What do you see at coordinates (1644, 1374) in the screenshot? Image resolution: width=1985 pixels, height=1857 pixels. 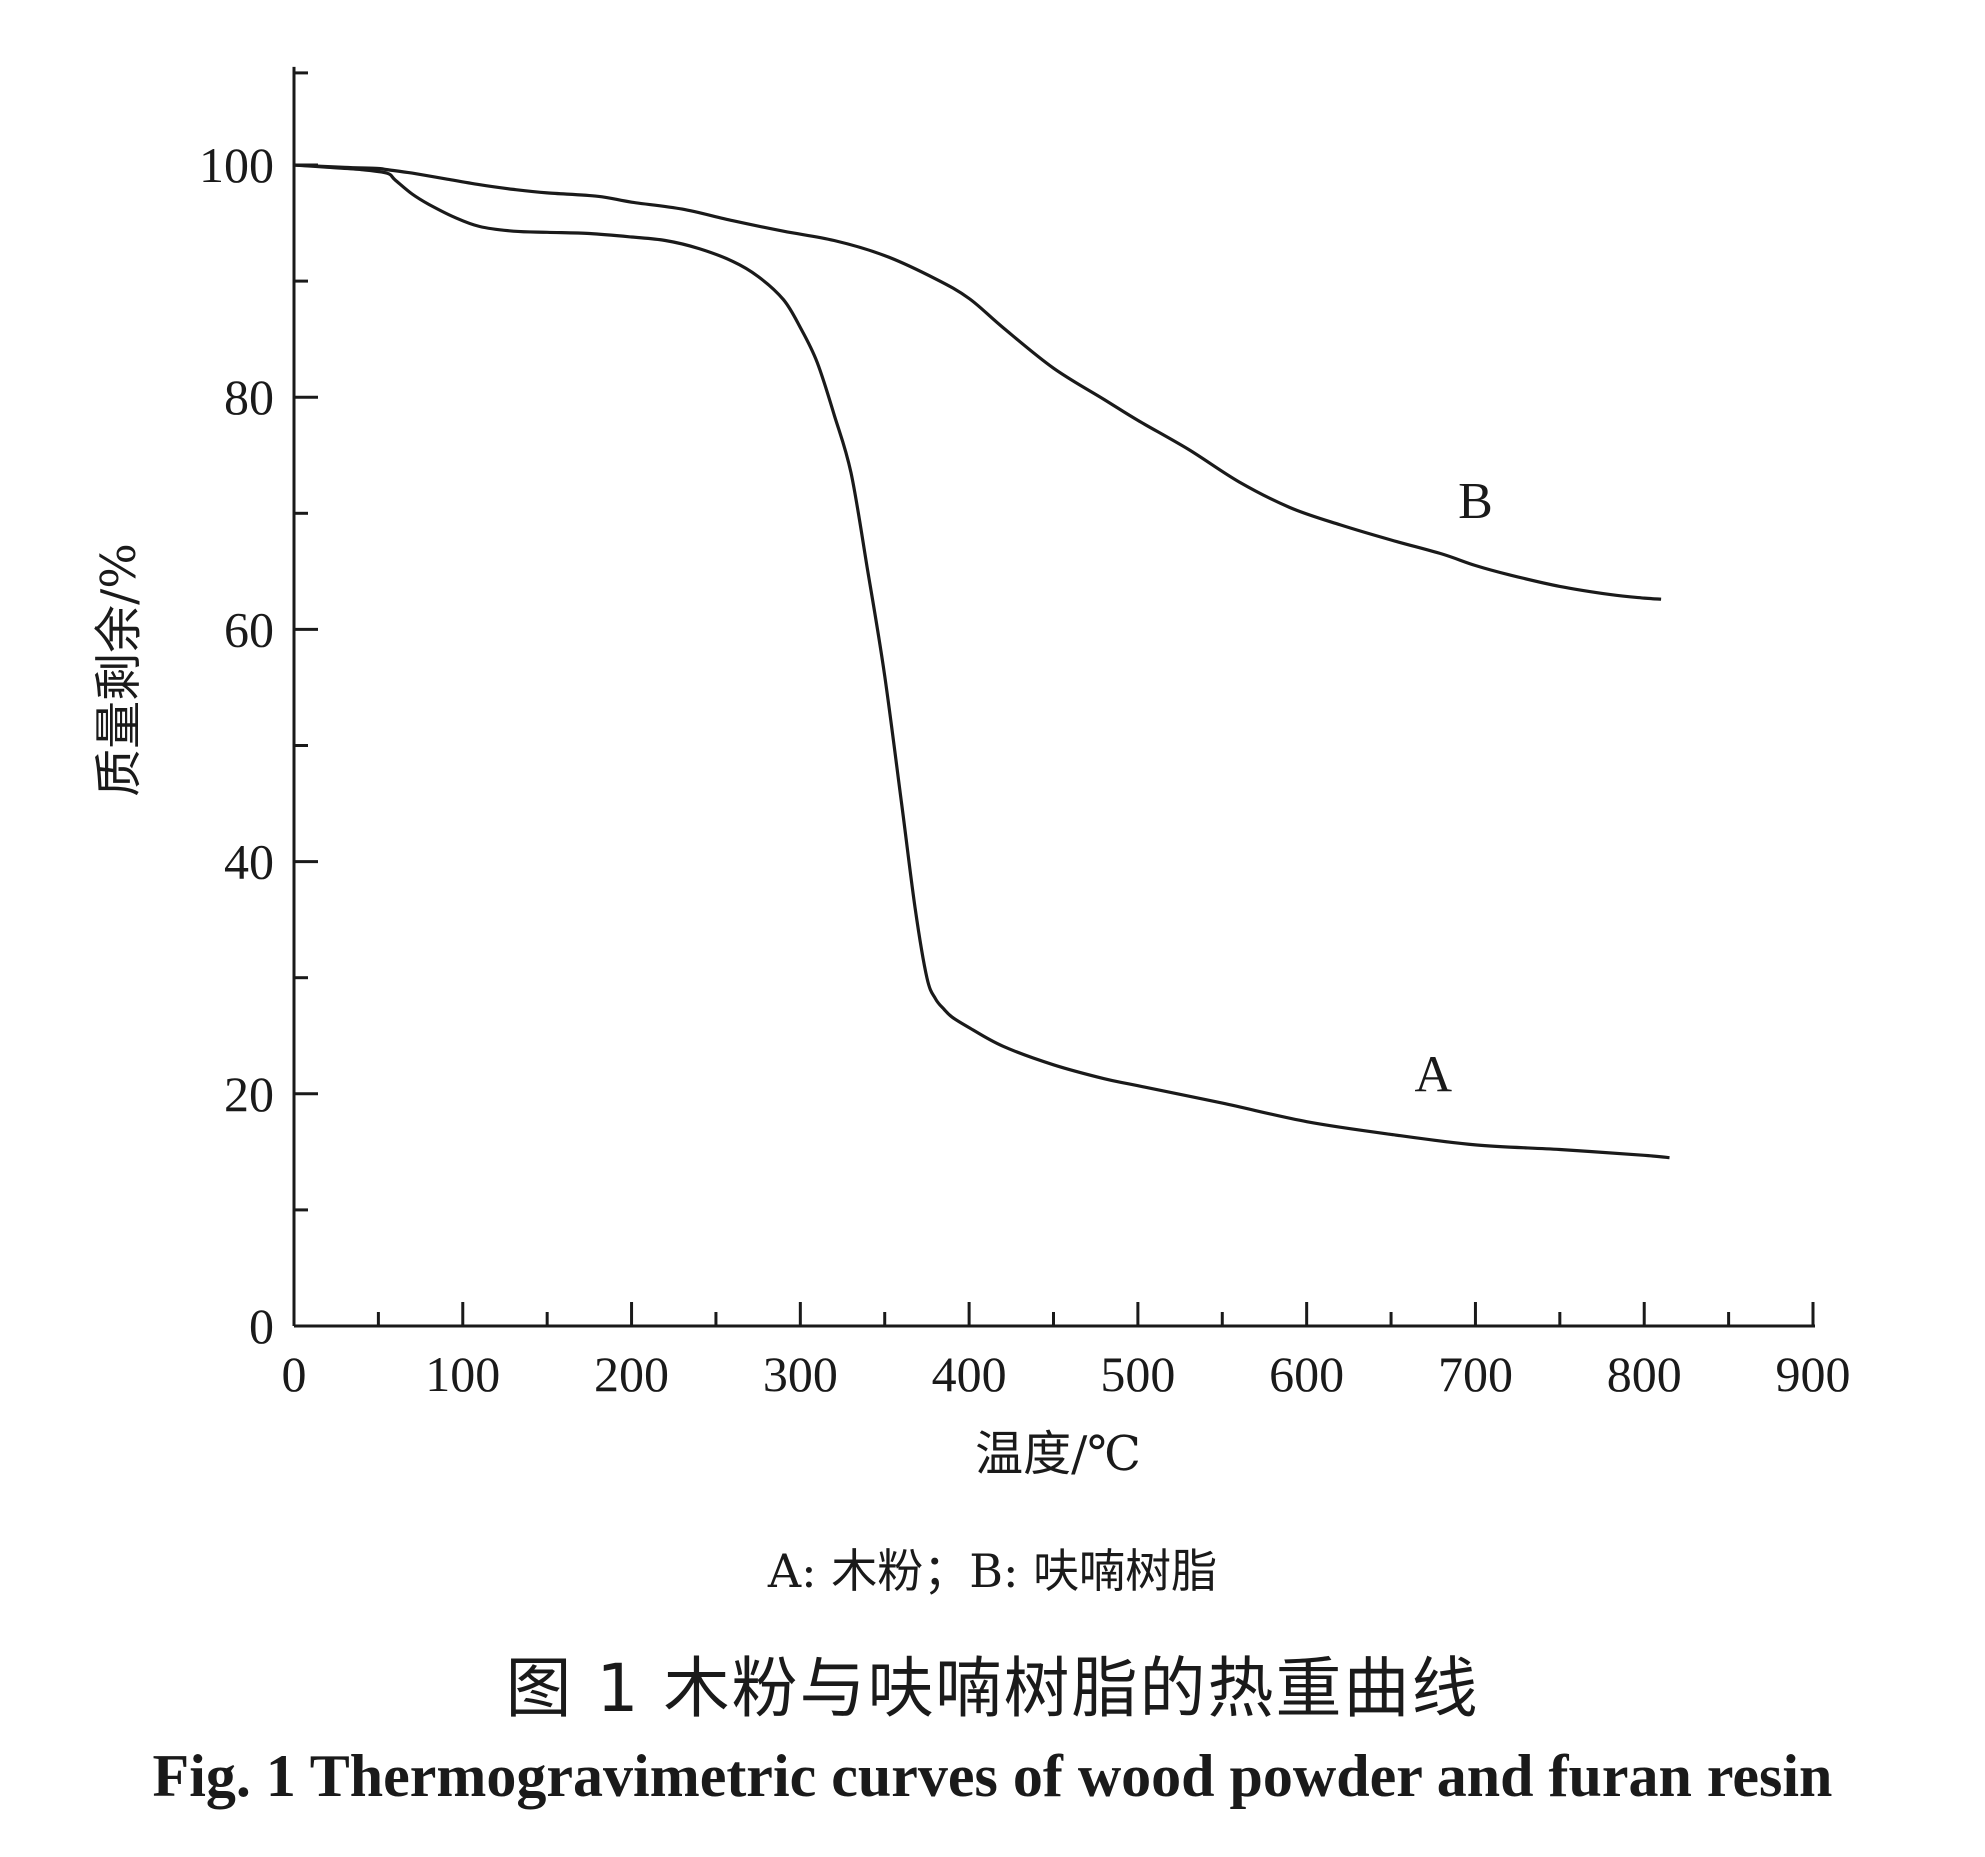 I see `x-tick-label: 800` at bounding box center [1644, 1374].